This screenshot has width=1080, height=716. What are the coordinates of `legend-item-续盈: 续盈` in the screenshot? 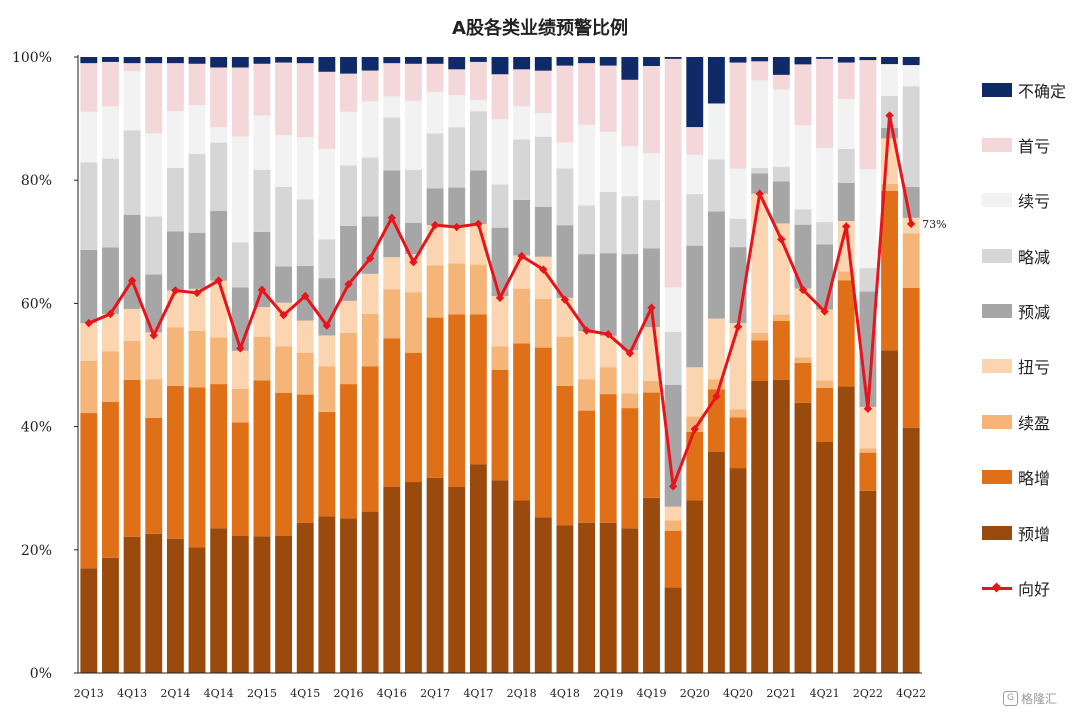 It's located at (1029, 421).